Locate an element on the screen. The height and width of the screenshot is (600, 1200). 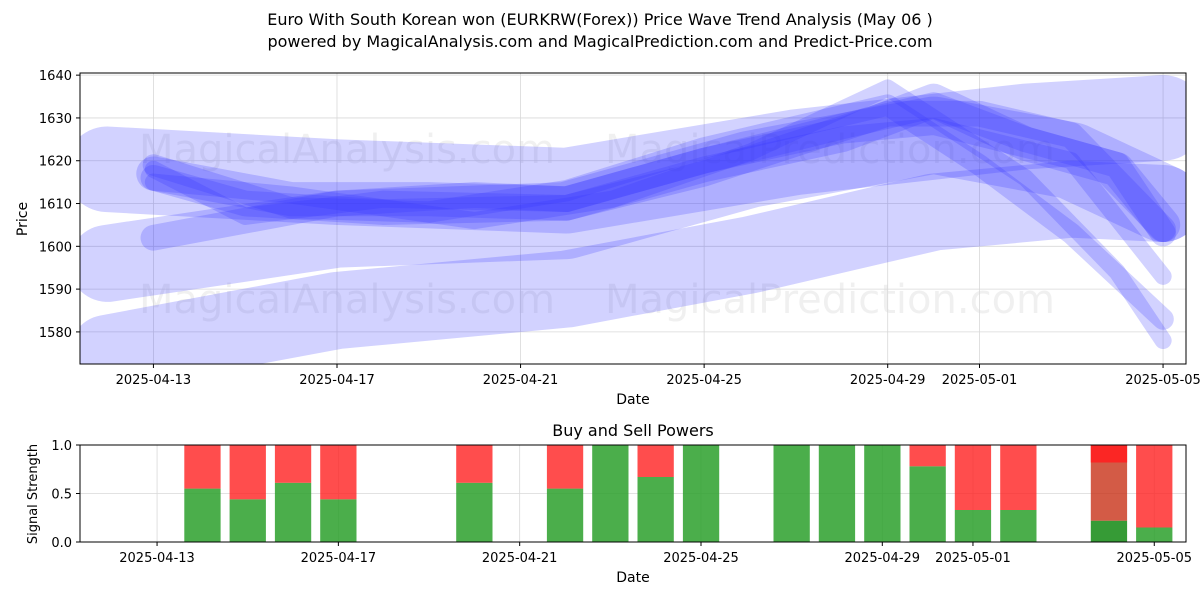
watermark-prediction-mid: MagicalPrediction.com is located at coordinates (830, 300).